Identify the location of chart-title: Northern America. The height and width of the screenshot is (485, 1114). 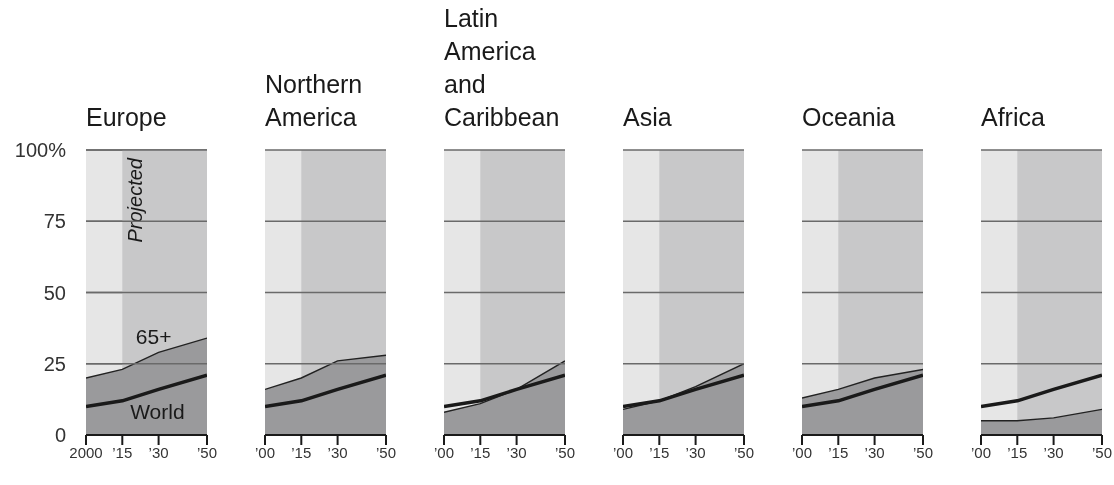
(314, 101).